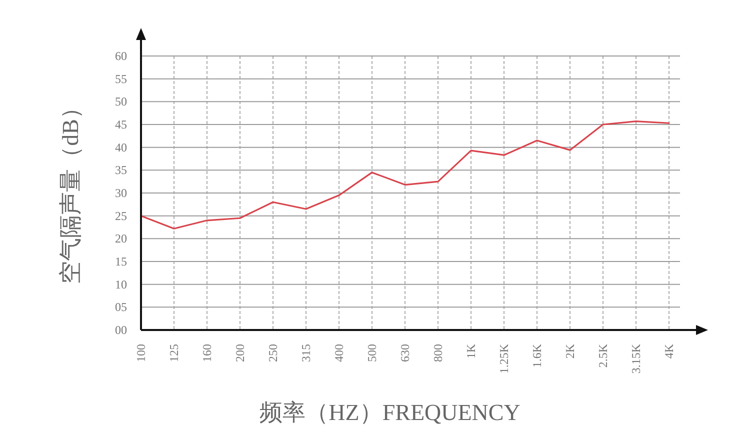 The height and width of the screenshot is (439, 750). What do you see at coordinates (339, 353) in the screenshot?
I see `x-tick-label: 400` at bounding box center [339, 353].